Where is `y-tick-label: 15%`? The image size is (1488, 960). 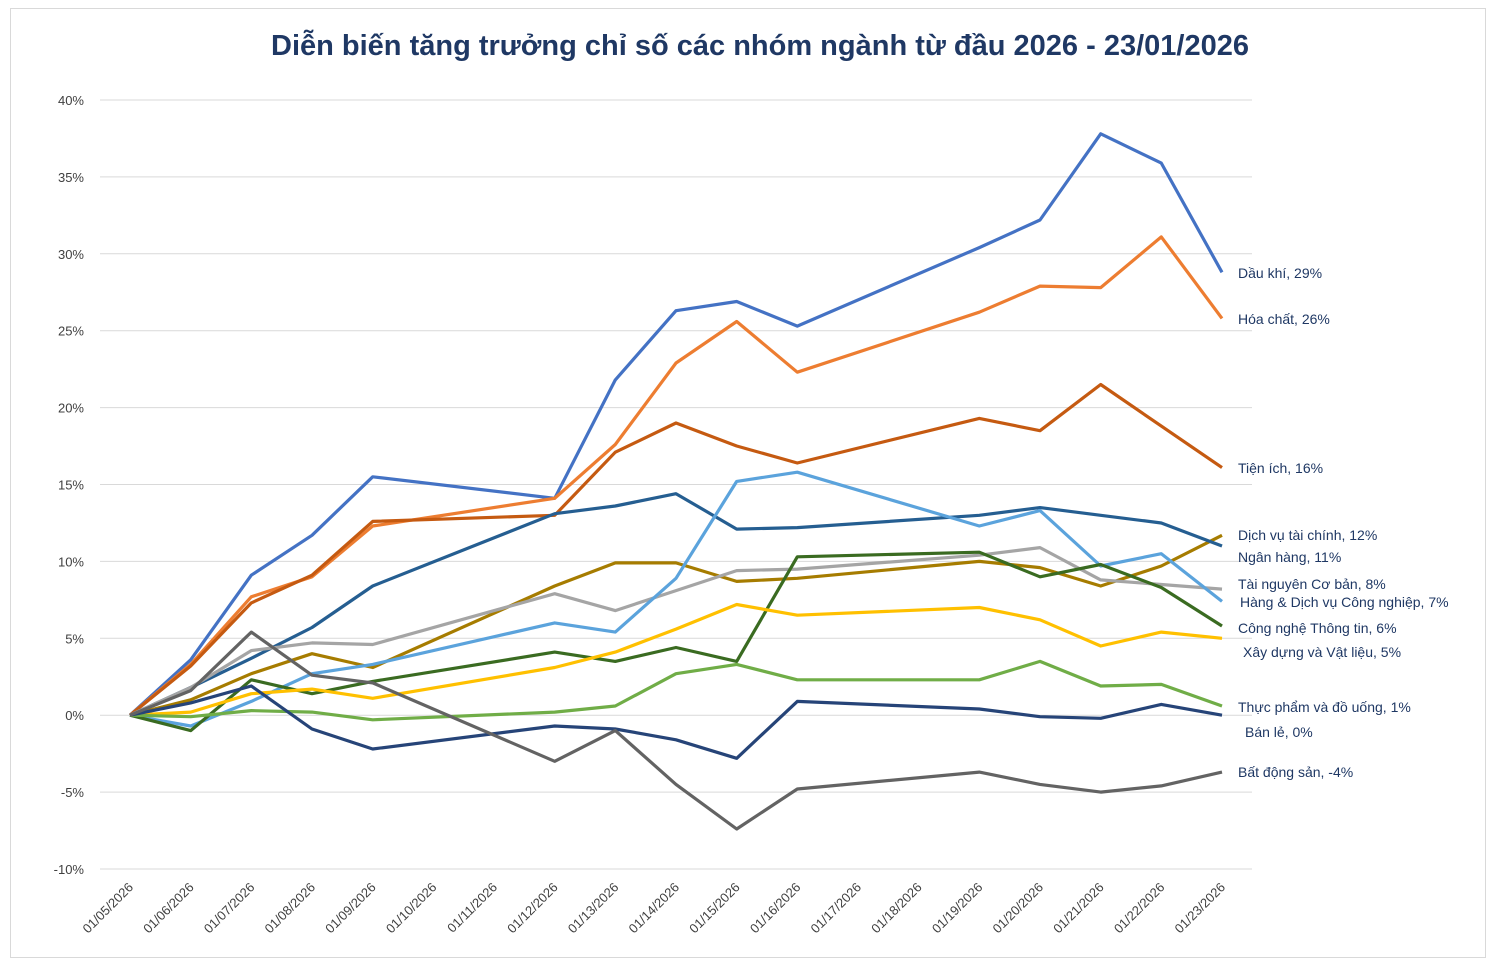 y-tick-label: 15% is located at coordinates (71, 485).